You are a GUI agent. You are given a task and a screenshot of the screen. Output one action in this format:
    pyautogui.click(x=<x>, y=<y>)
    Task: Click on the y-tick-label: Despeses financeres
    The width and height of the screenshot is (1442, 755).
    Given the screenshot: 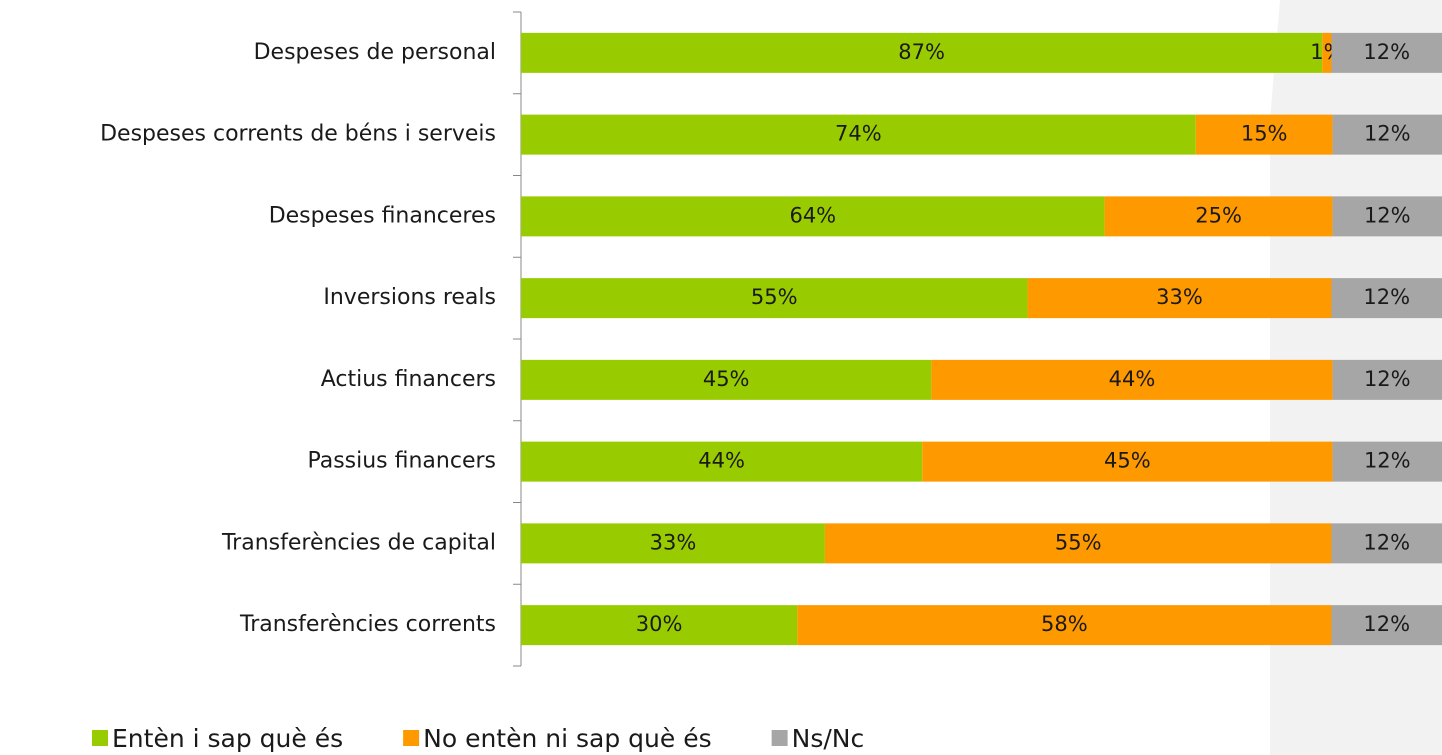 What is the action you would take?
    pyautogui.click(x=382, y=215)
    